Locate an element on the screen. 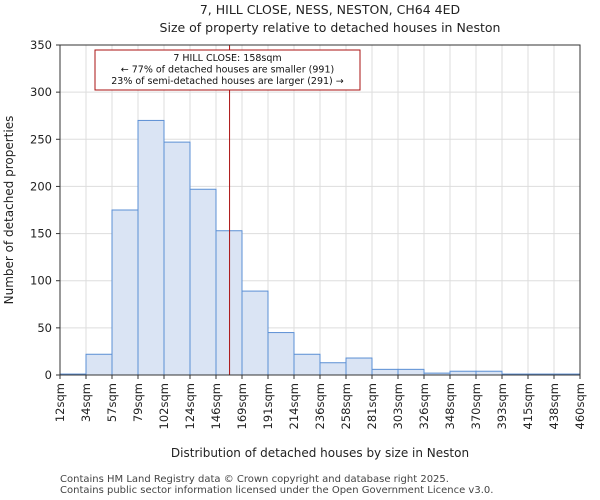 The width and height of the screenshot is (600, 500). bar-191sqm is located at coordinates (281, 354).